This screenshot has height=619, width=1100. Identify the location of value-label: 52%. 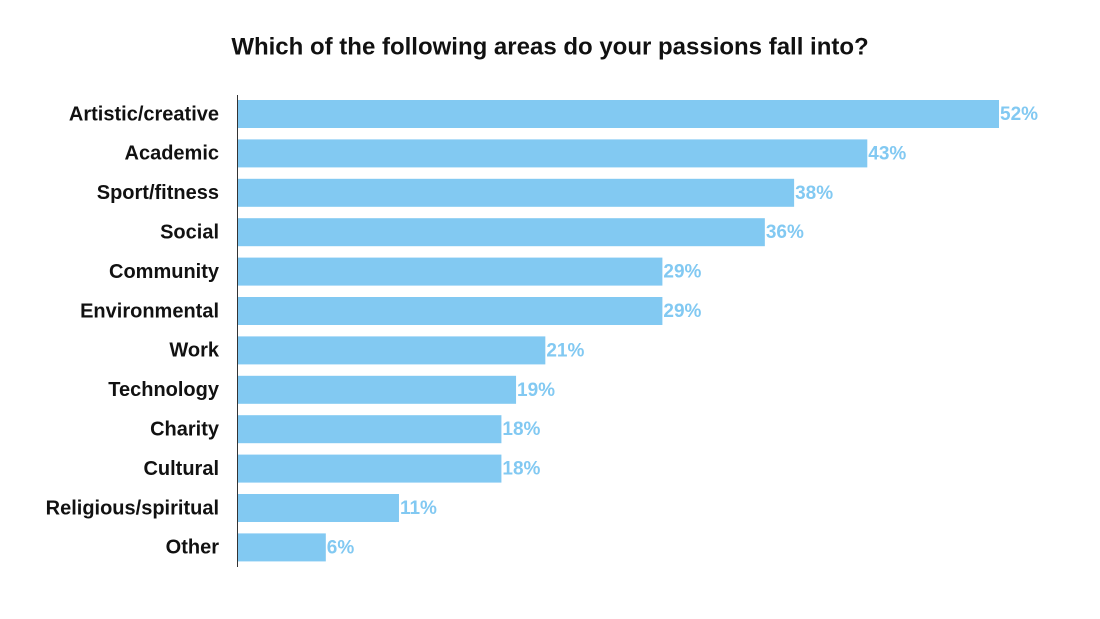
(1019, 114).